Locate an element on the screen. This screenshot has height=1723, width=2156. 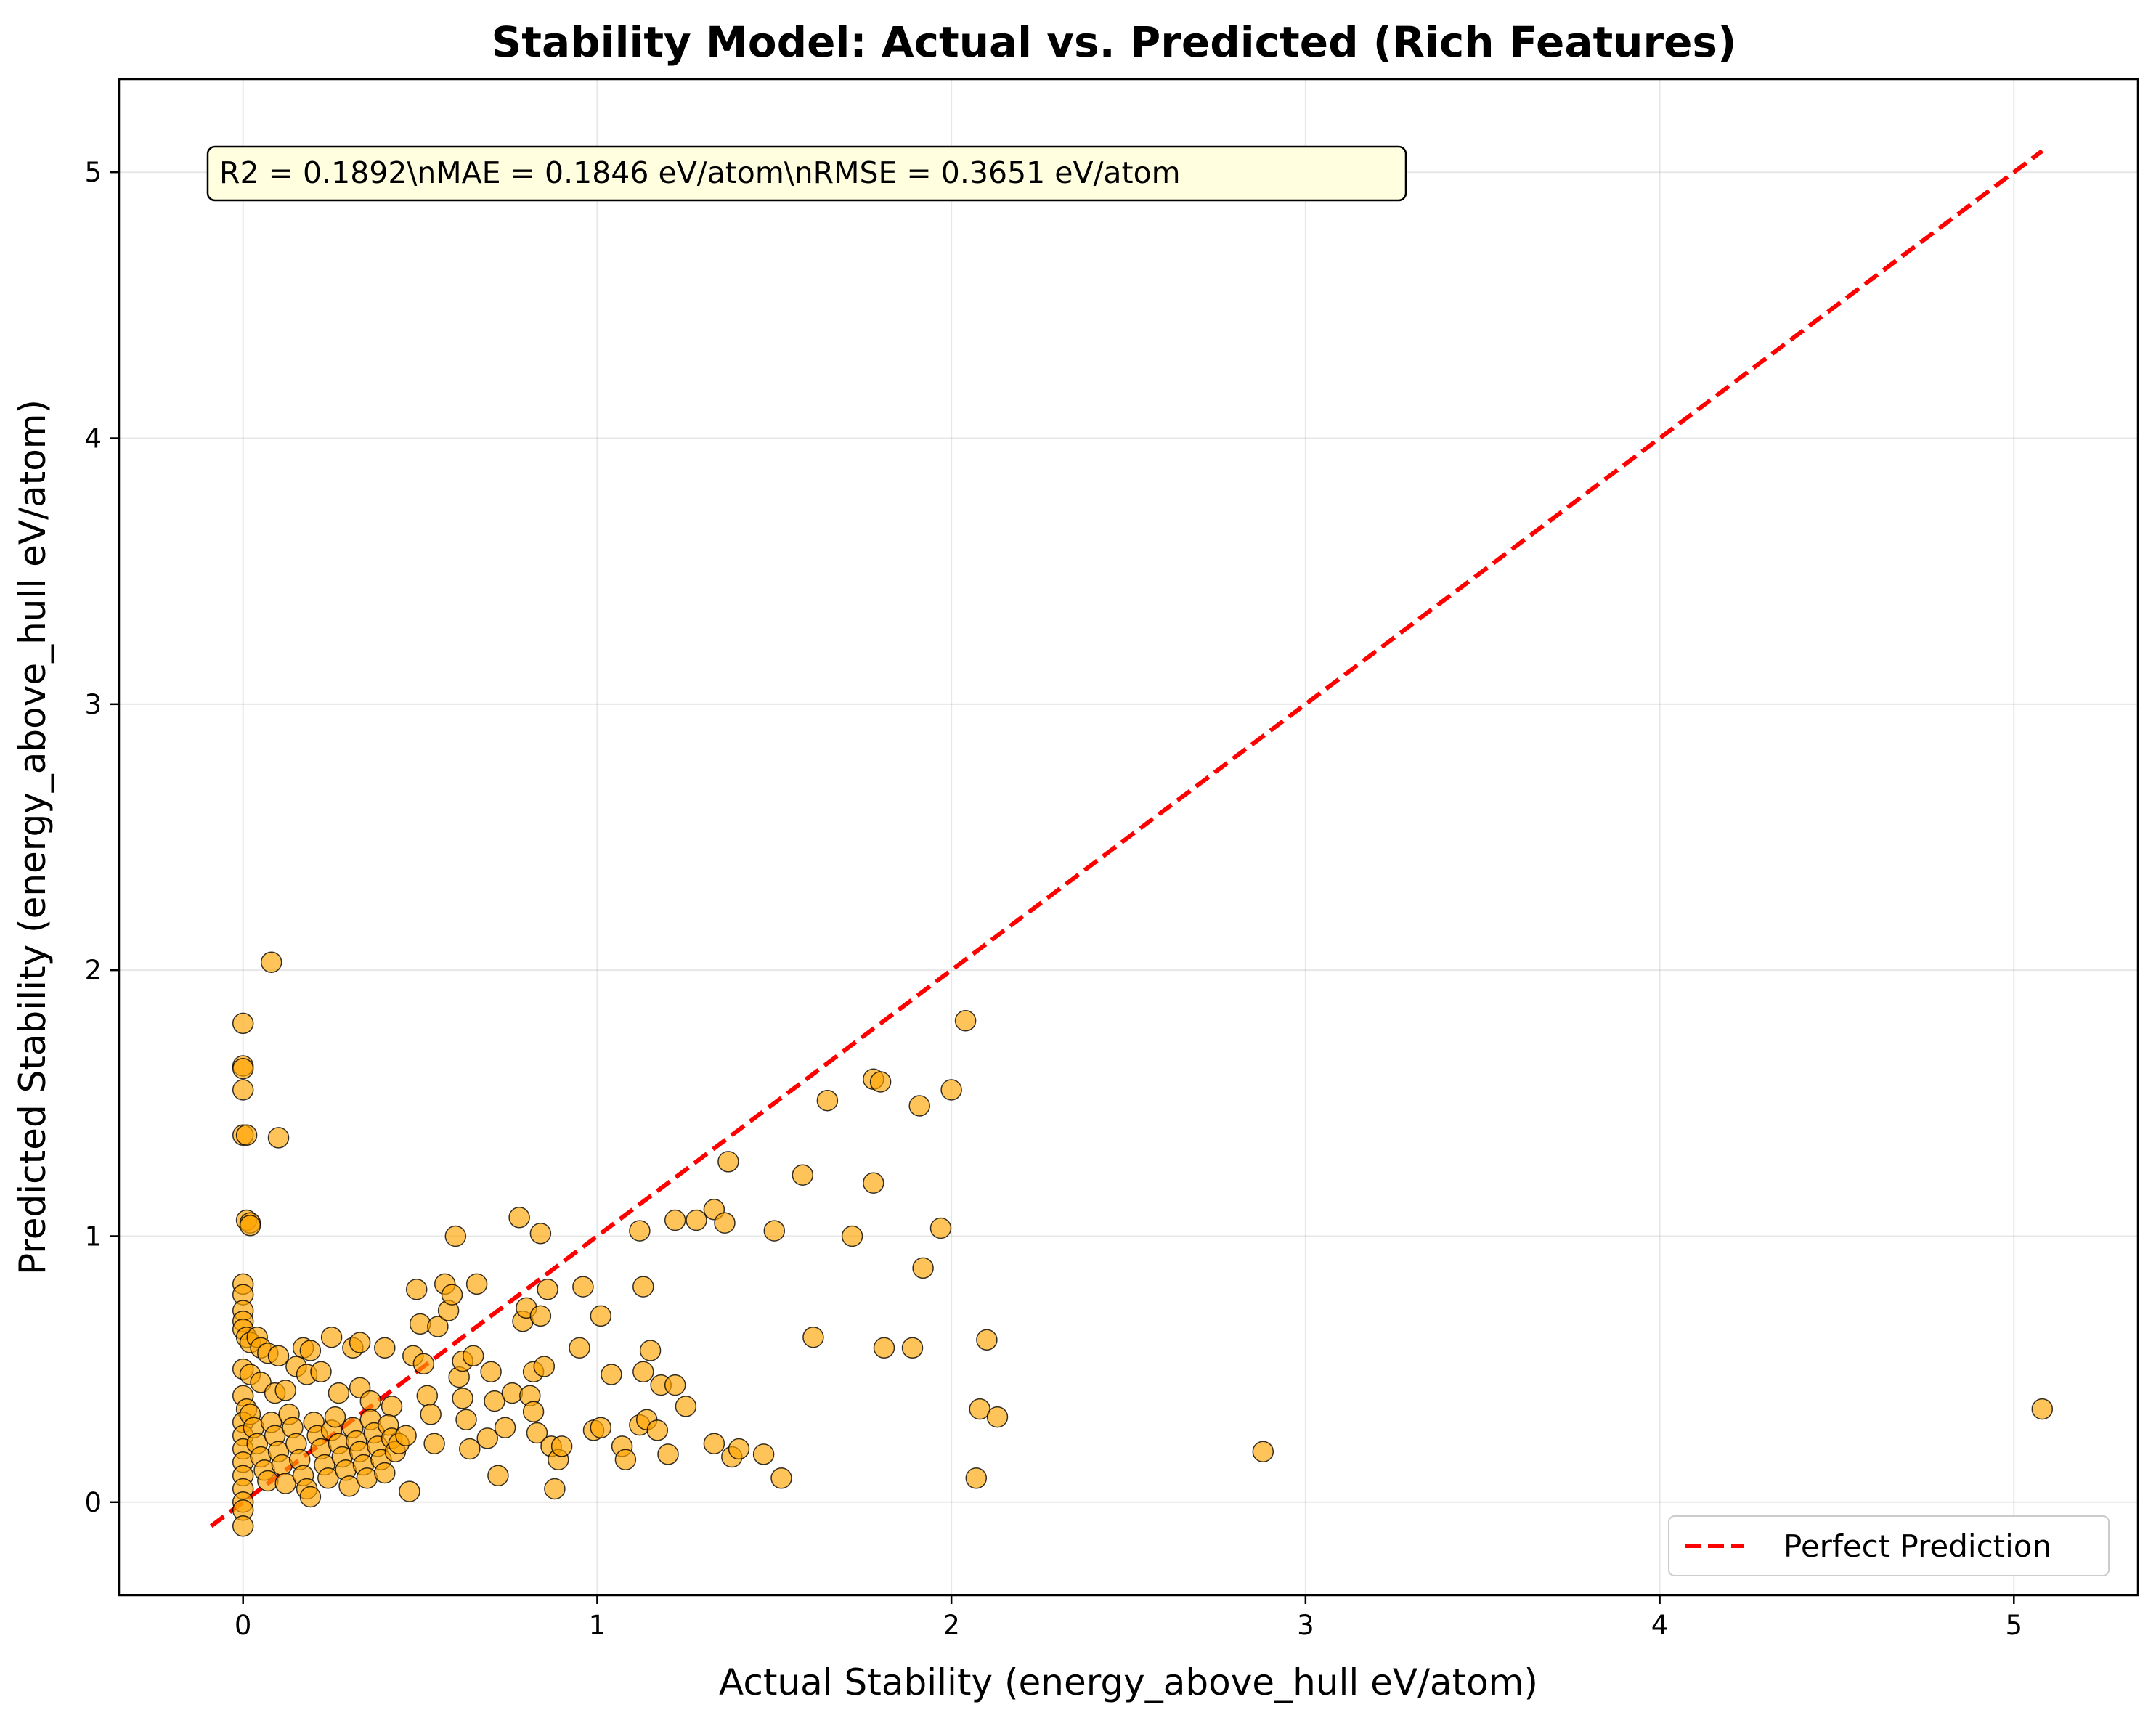
y-tick-label: 5 is located at coordinates (93, 172).